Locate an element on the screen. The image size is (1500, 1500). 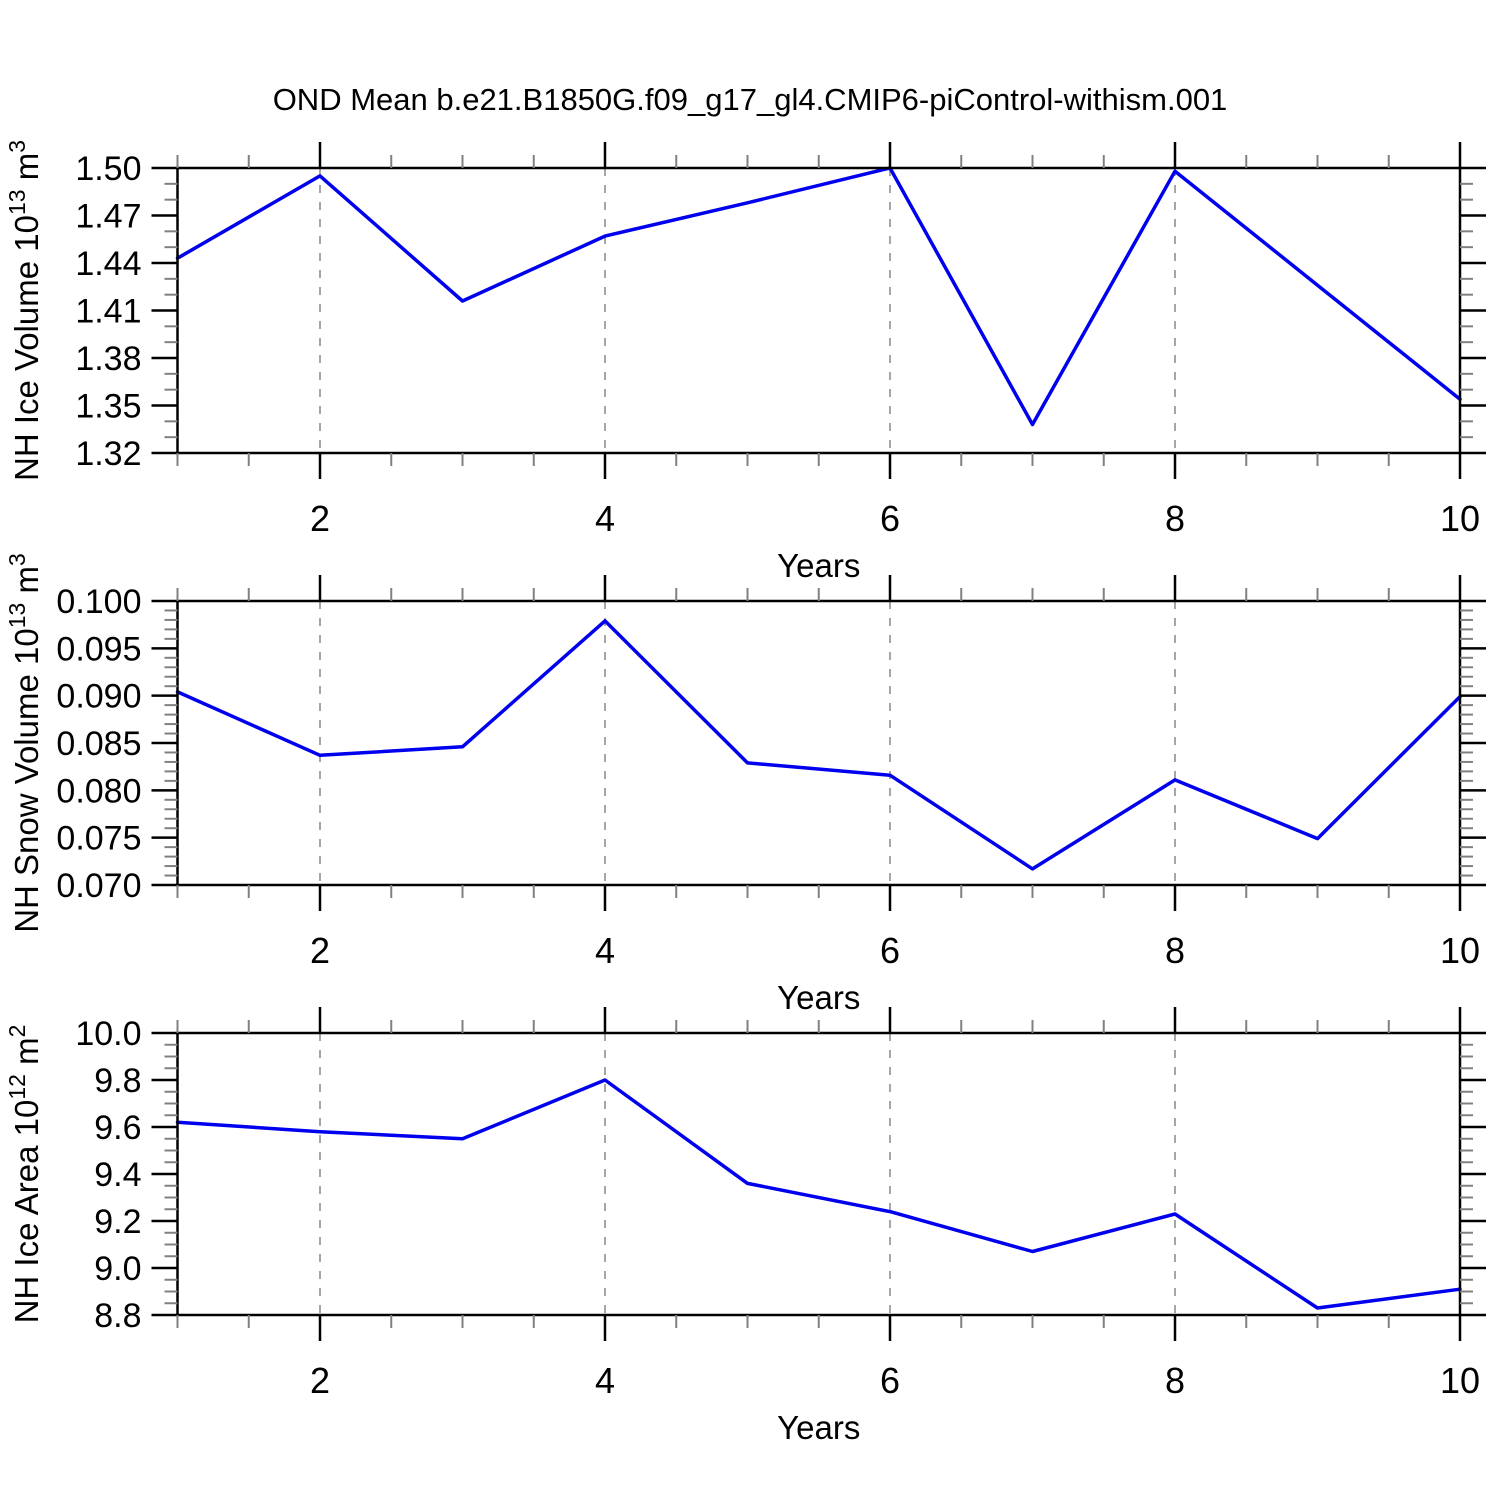
y-tick-label: 0.075 is located at coordinates (98, 839).